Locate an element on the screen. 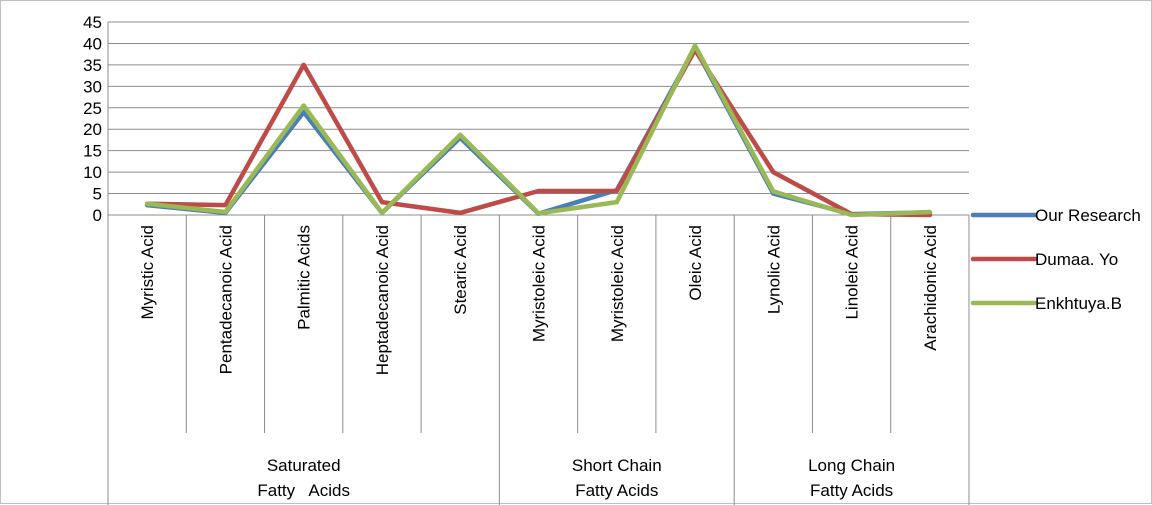 Image resolution: width=1152 pixels, height=505 pixels. x-group-label: Short Chain is located at coordinates (617, 465).